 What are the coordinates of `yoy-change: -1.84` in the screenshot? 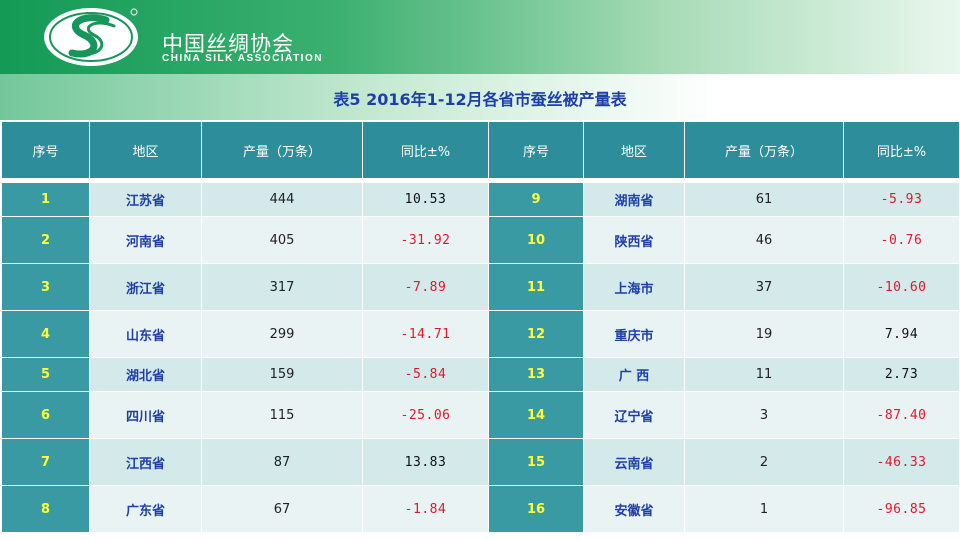 It's located at (425, 509).